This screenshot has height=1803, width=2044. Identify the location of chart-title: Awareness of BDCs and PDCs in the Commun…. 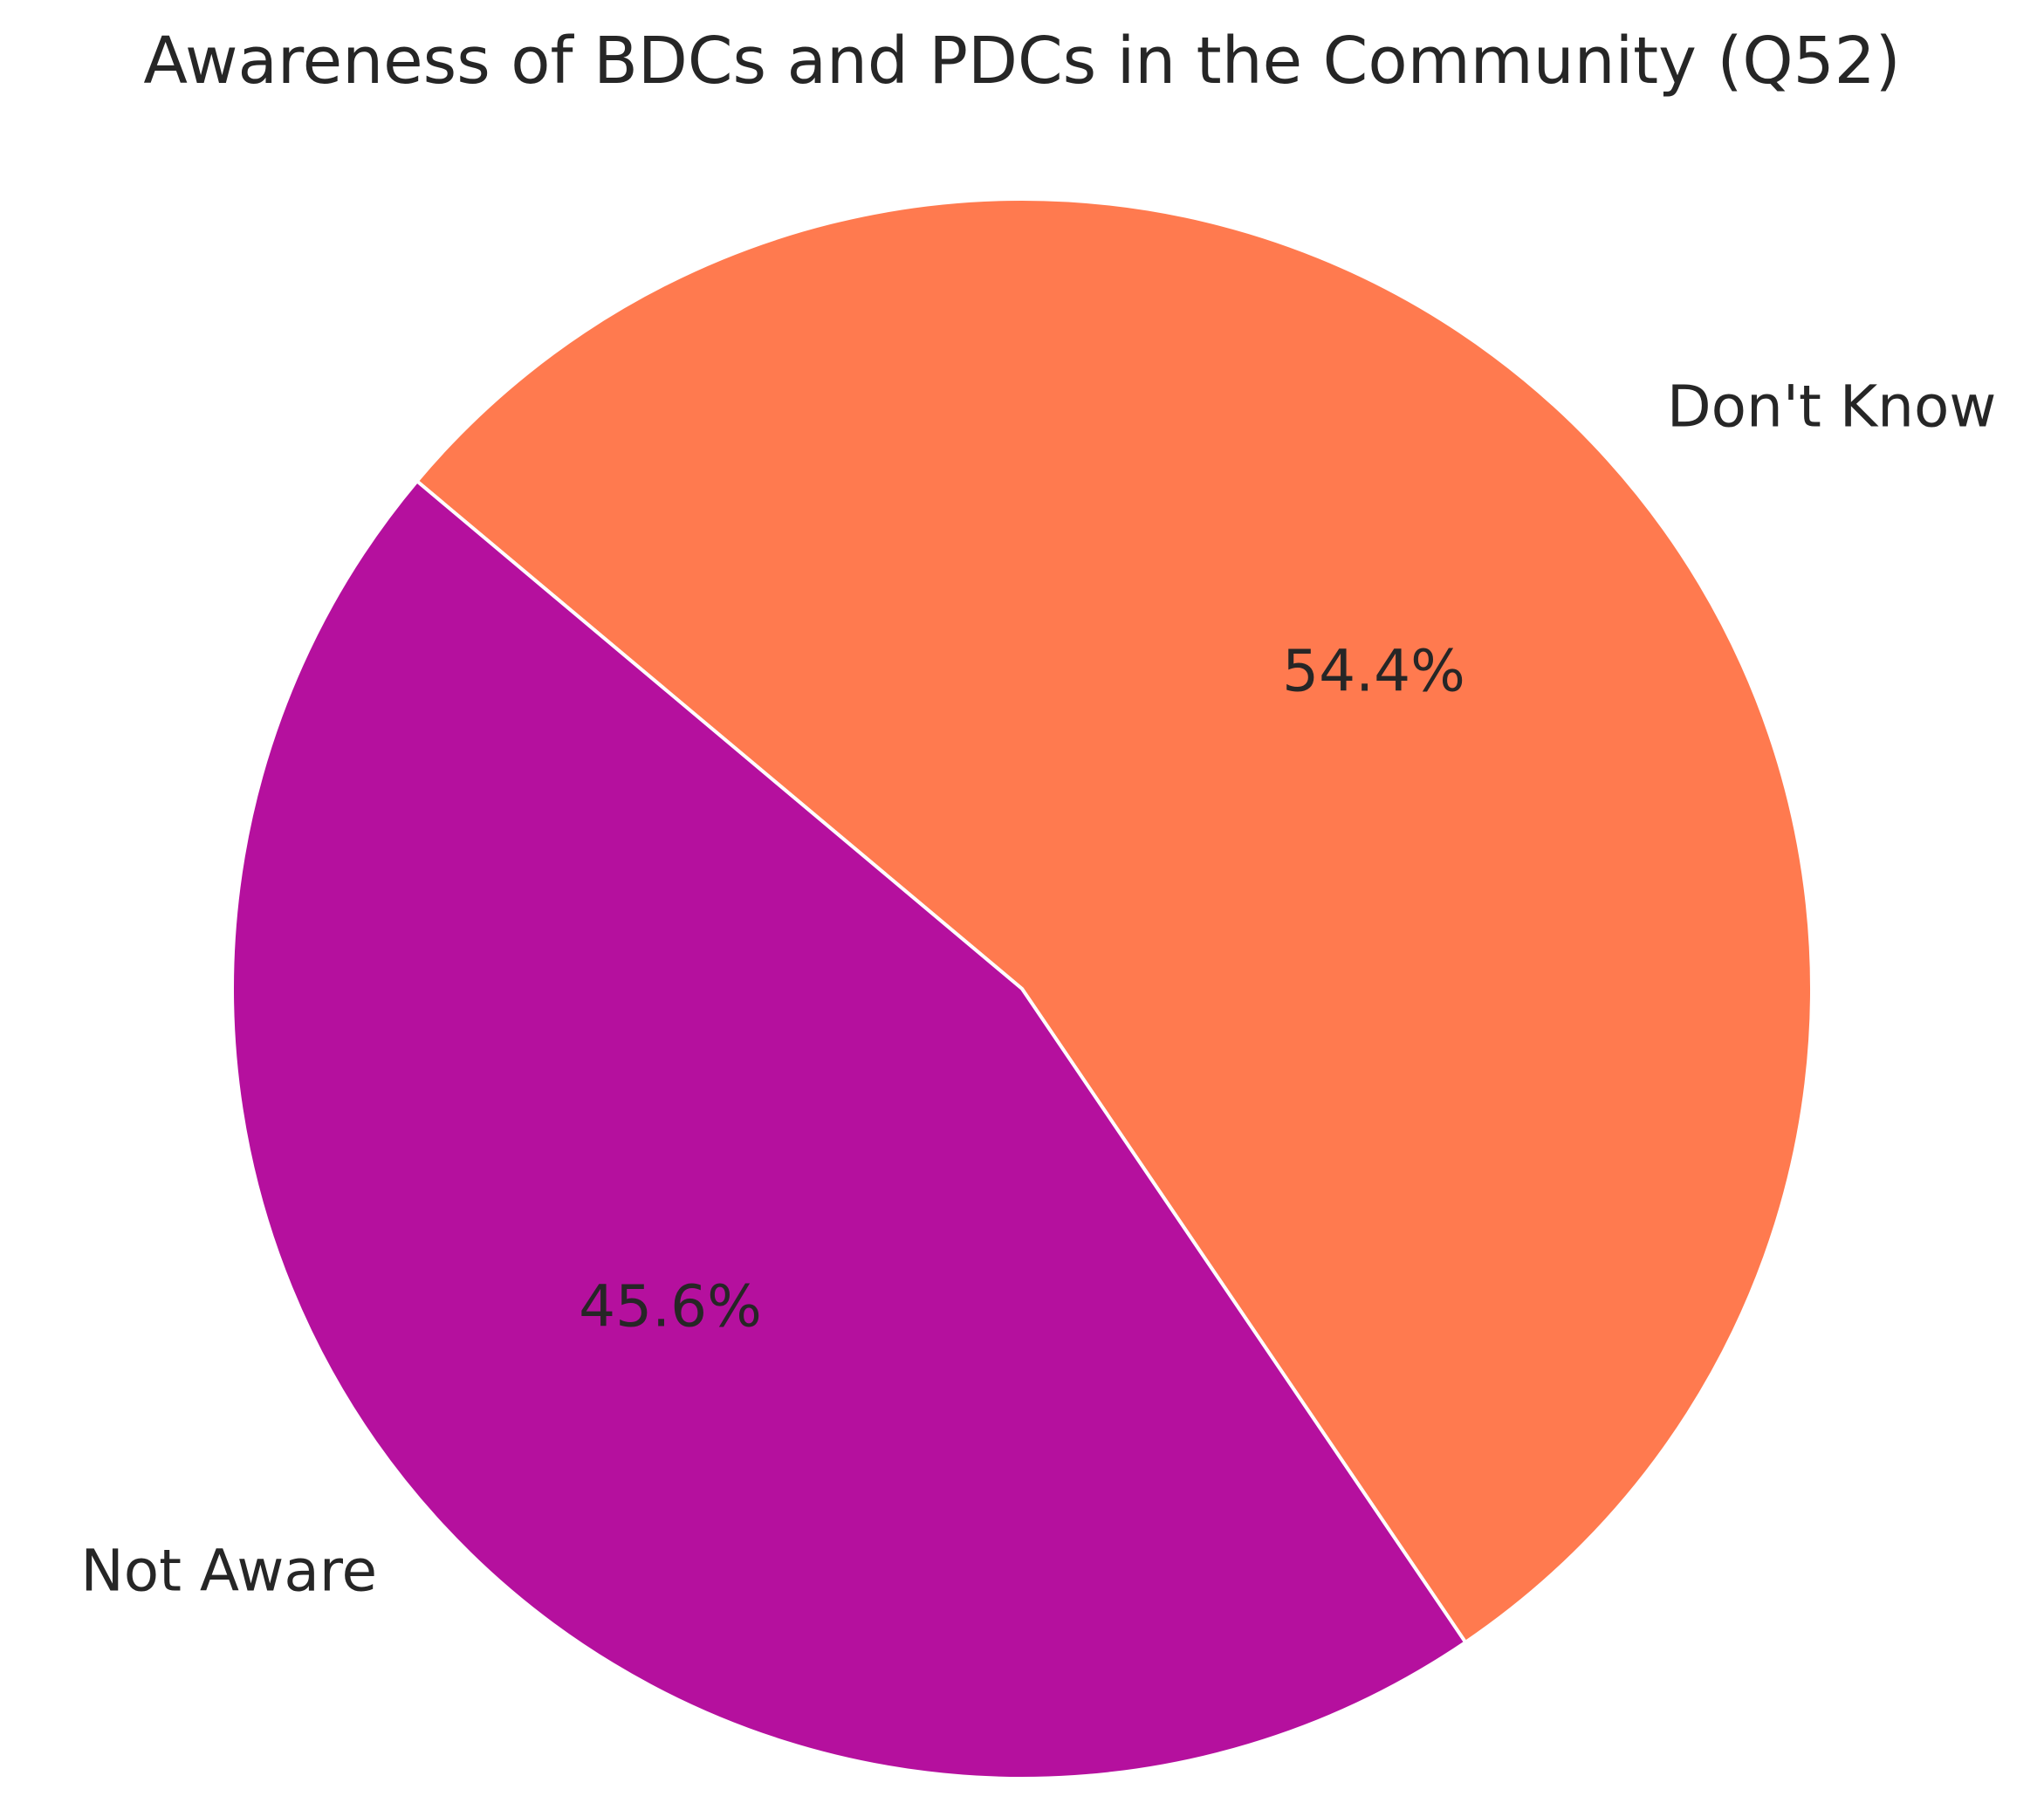
(1022, 61).